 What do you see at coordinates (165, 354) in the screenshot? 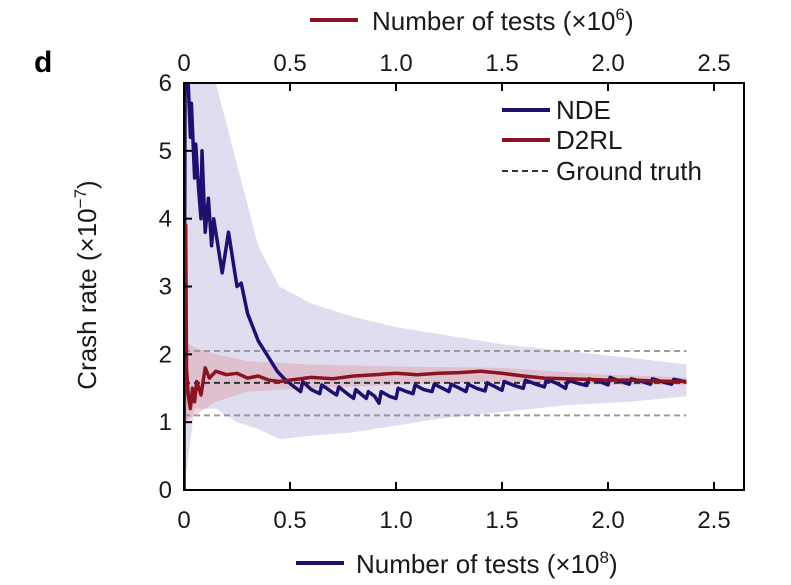
I see `y-tick-label: 2` at bounding box center [165, 354].